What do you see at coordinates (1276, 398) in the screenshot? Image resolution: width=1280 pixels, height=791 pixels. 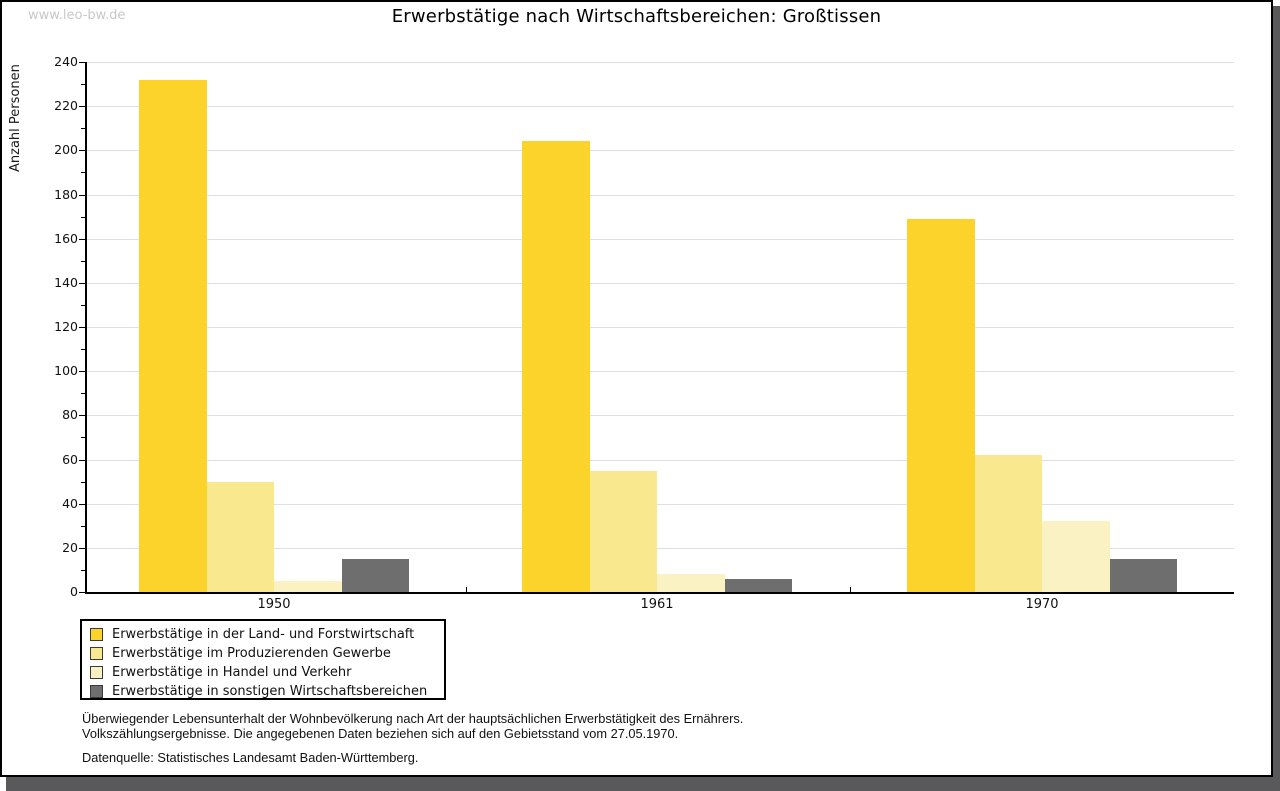 I see `frame-shadow-right` at bounding box center [1276, 398].